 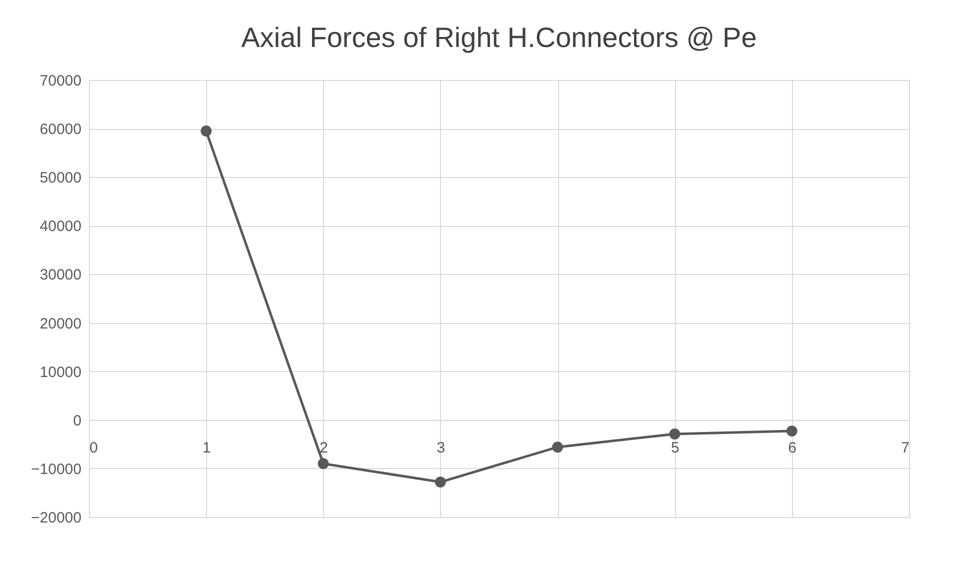 What do you see at coordinates (441, 447) in the screenshot?
I see `x-tick-label: 3` at bounding box center [441, 447].